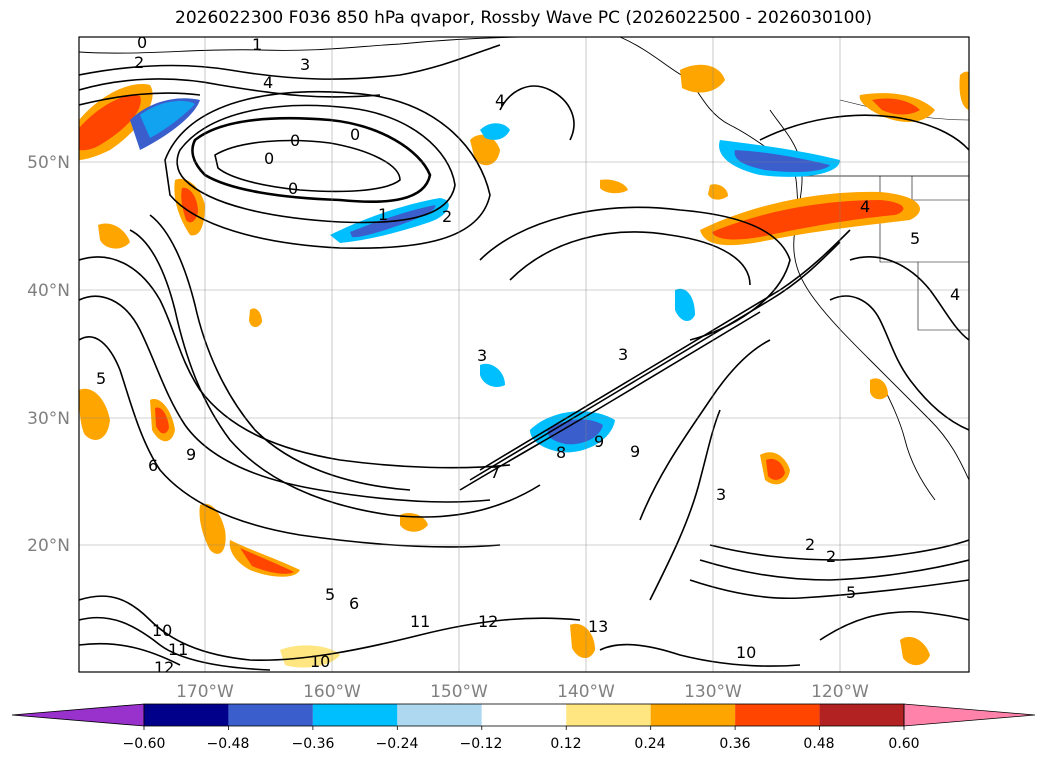 The height and width of the screenshot is (765, 1047). I want to click on lat-label: 40°N, so click(48, 291).